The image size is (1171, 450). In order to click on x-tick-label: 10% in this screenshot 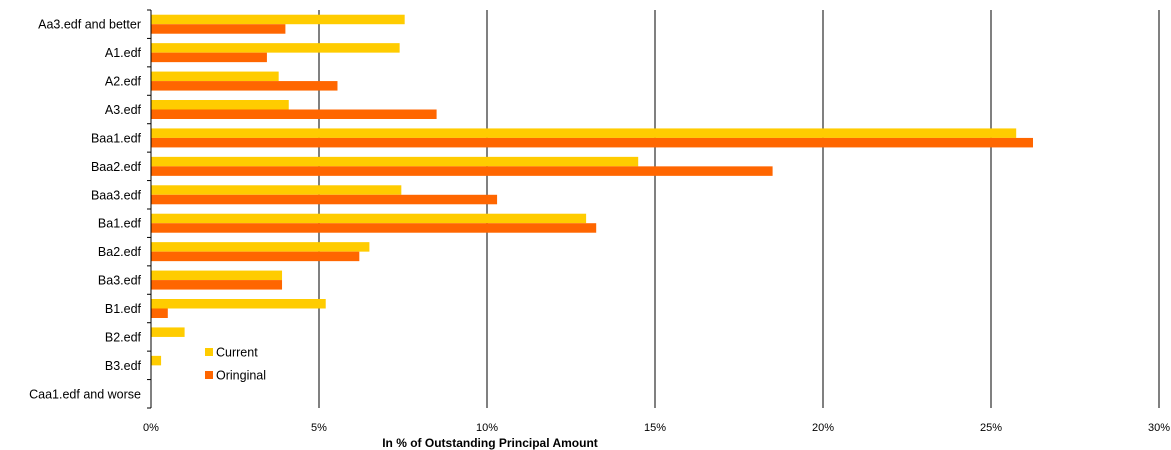, I will do `click(487, 428)`.